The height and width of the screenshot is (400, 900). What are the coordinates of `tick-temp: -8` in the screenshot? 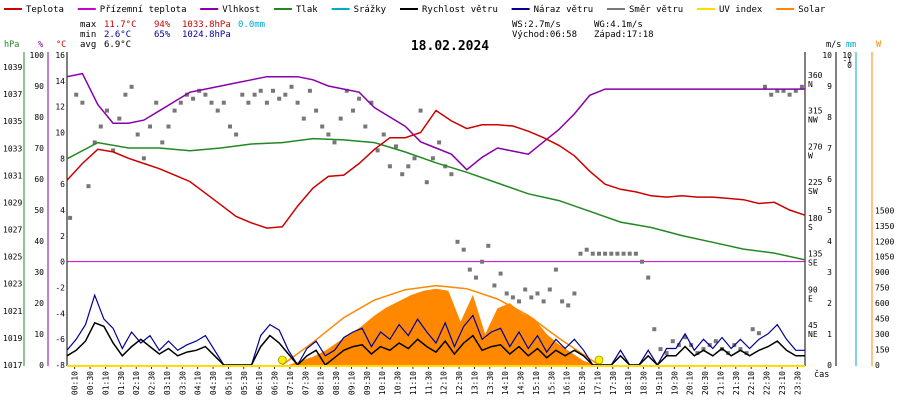 It's located at (60, 365).